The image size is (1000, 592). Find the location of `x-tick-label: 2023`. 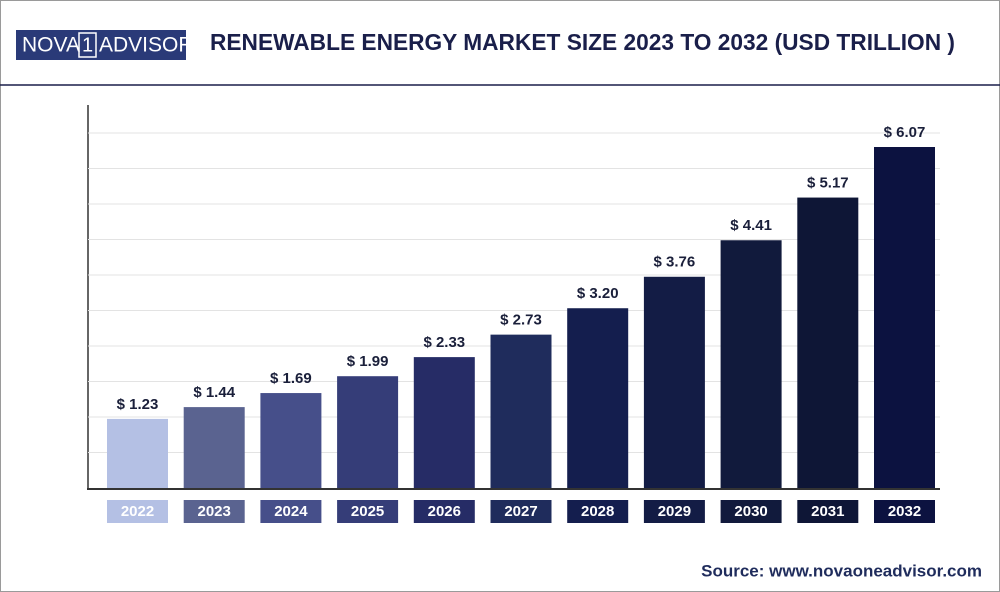

x-tick-label: 2023 is located at coordinates (214, 511).